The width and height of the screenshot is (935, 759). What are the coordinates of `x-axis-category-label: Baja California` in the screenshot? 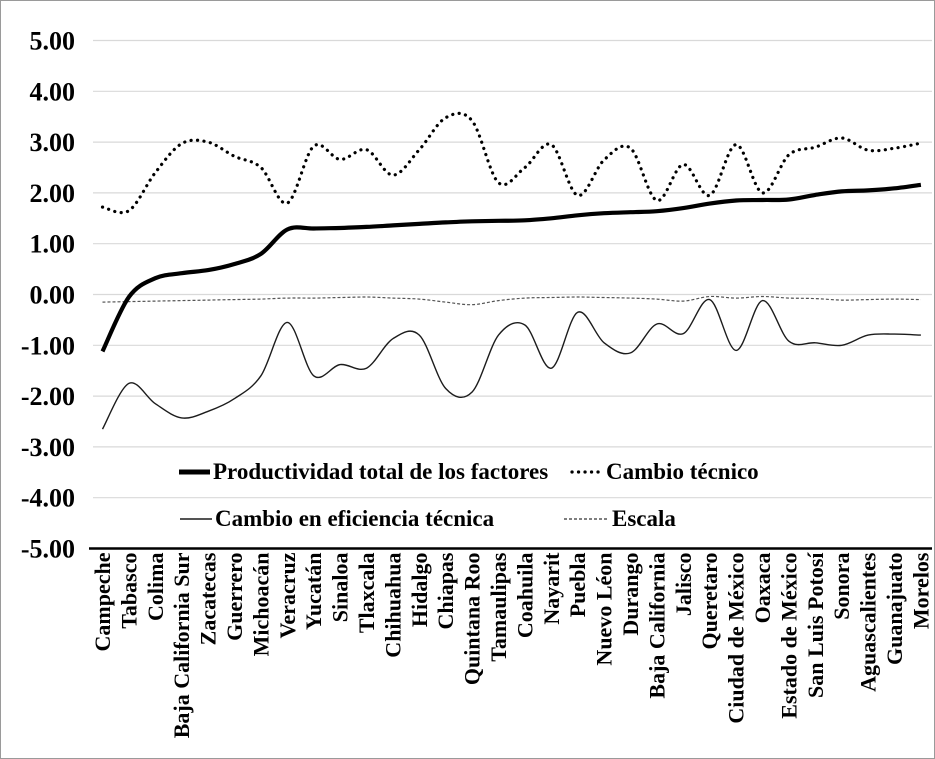 It's located at (656, 626).